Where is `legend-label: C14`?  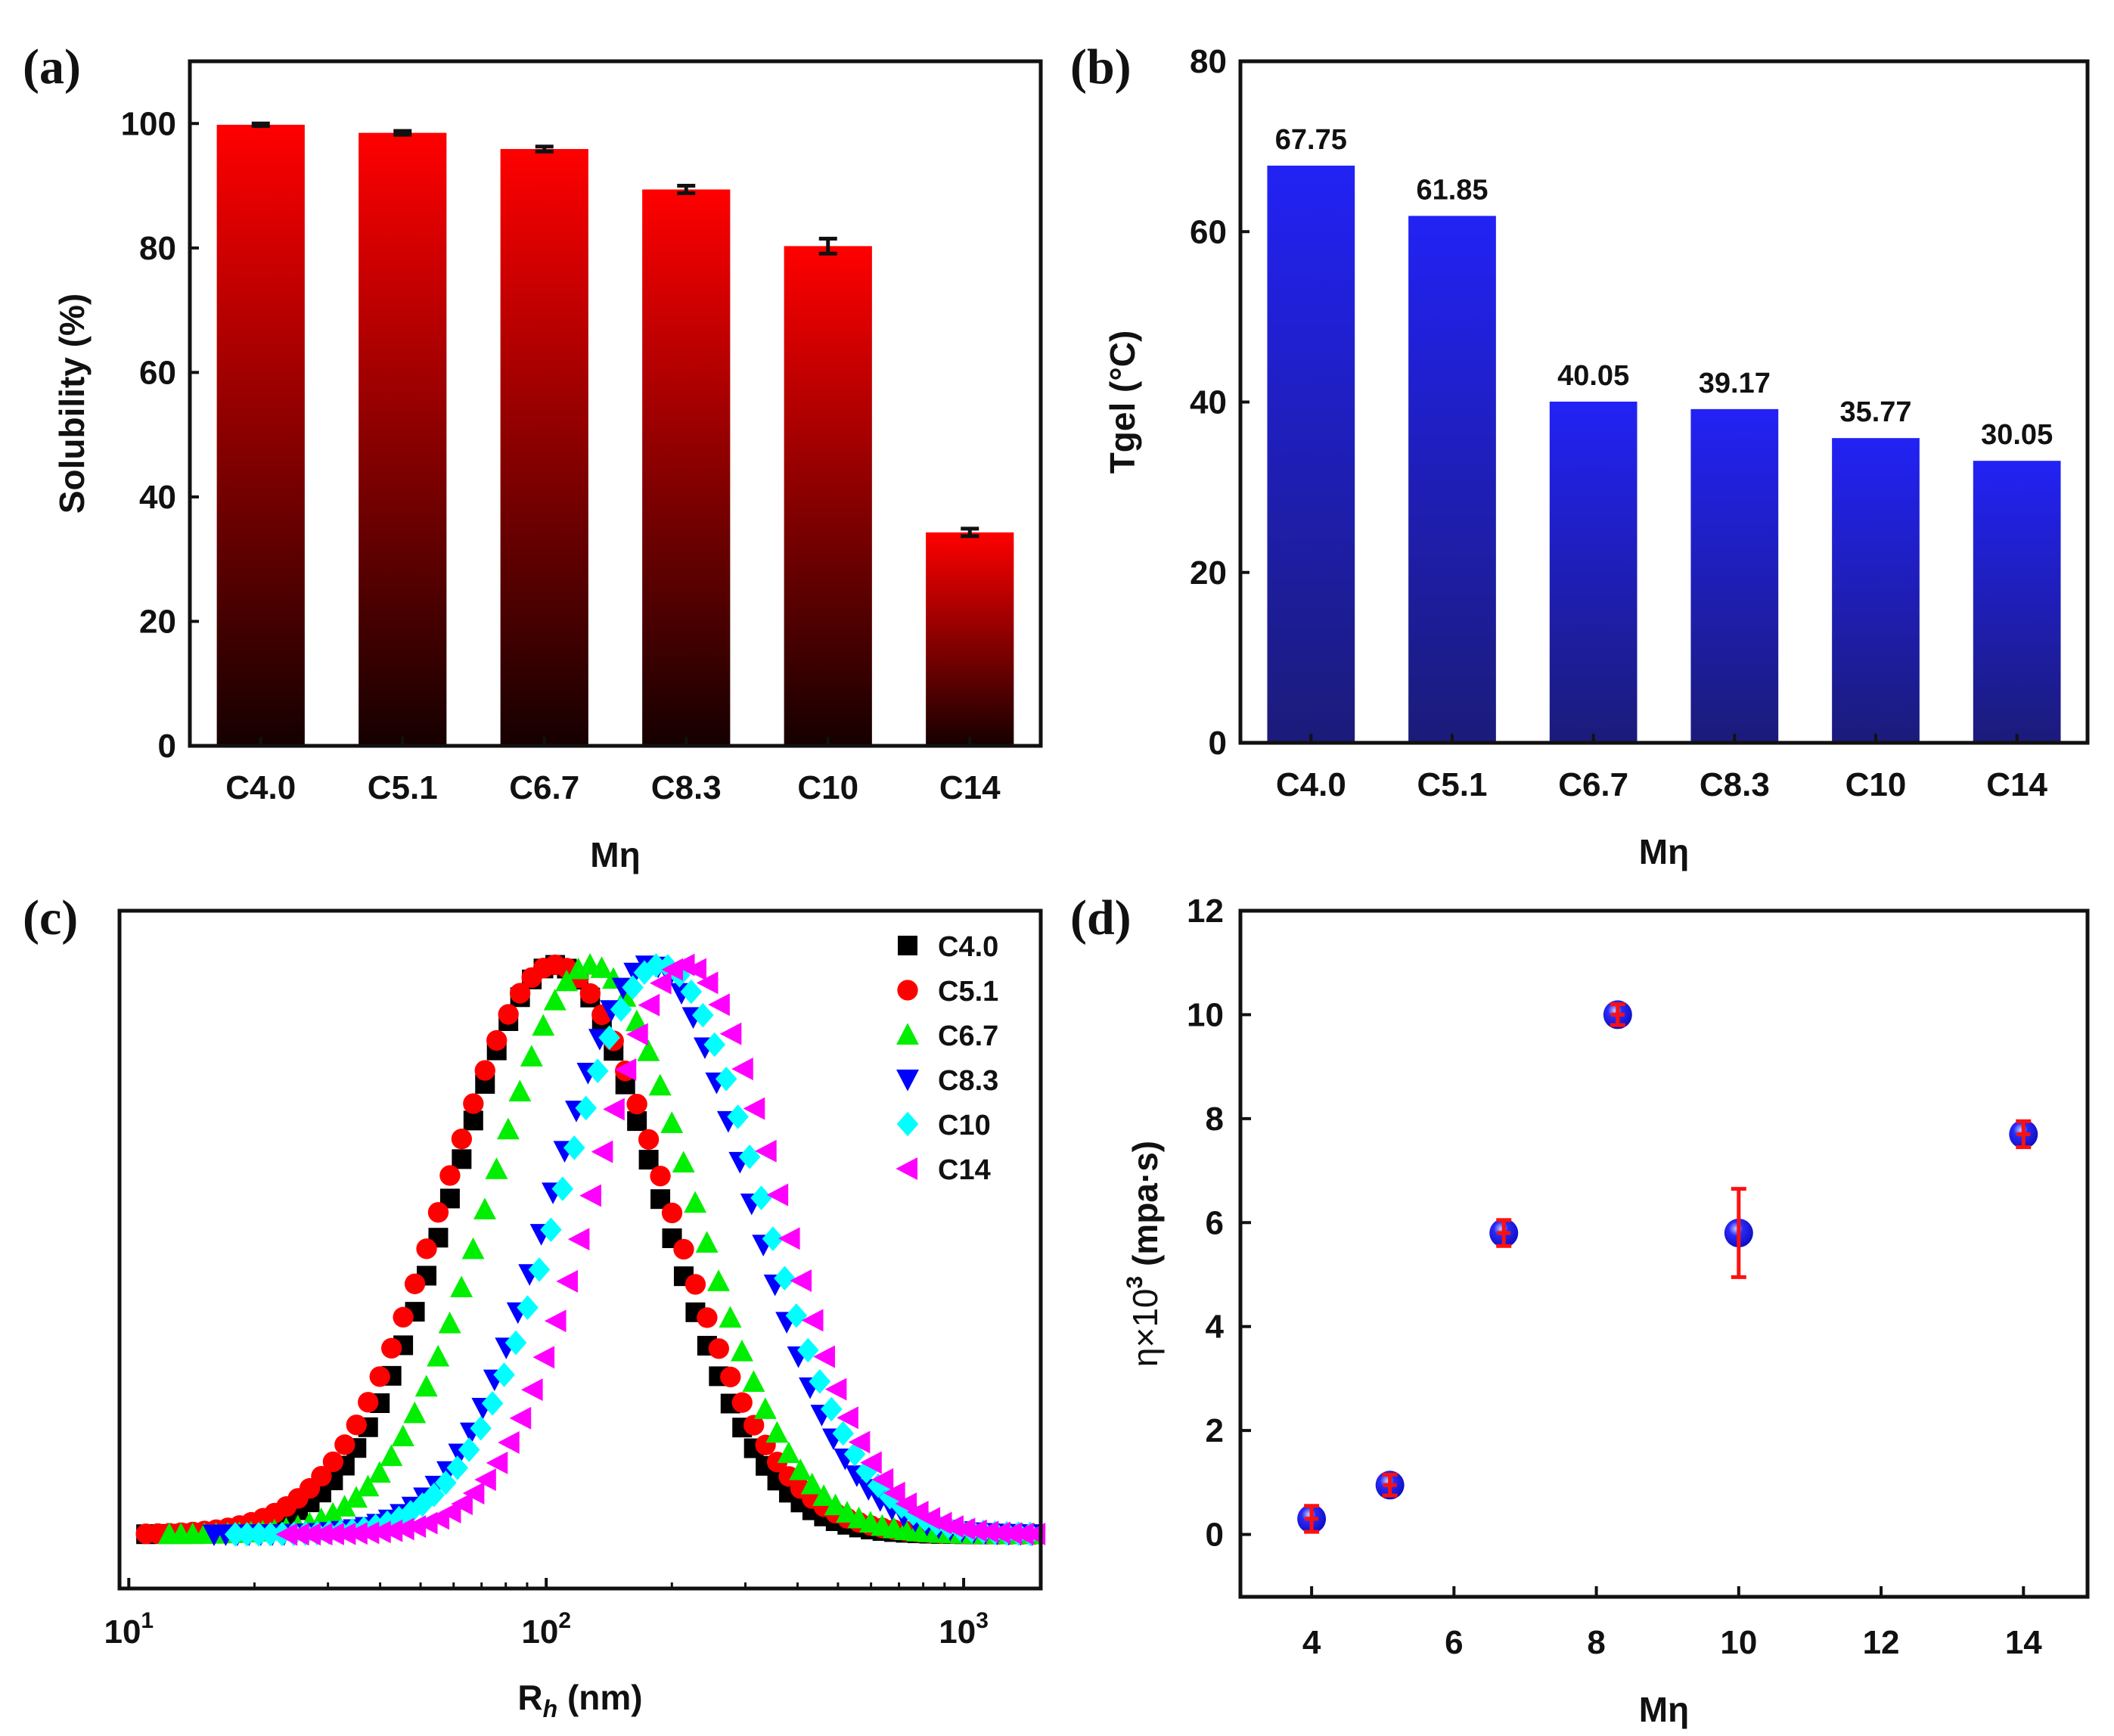 legend-label: C14 is located at coordinates (964, 1170).